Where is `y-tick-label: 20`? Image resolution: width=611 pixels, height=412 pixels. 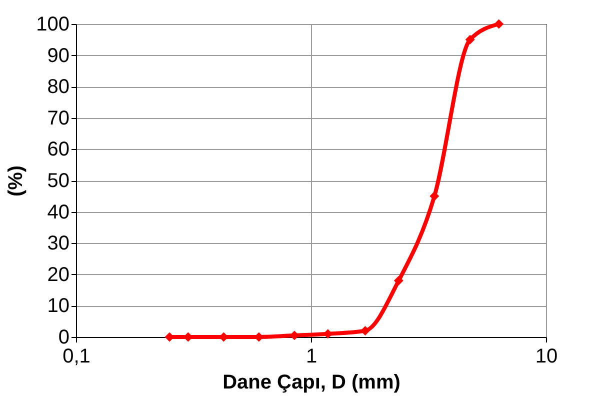
y-tick-label: 20 is located at coordinates (58, 275).